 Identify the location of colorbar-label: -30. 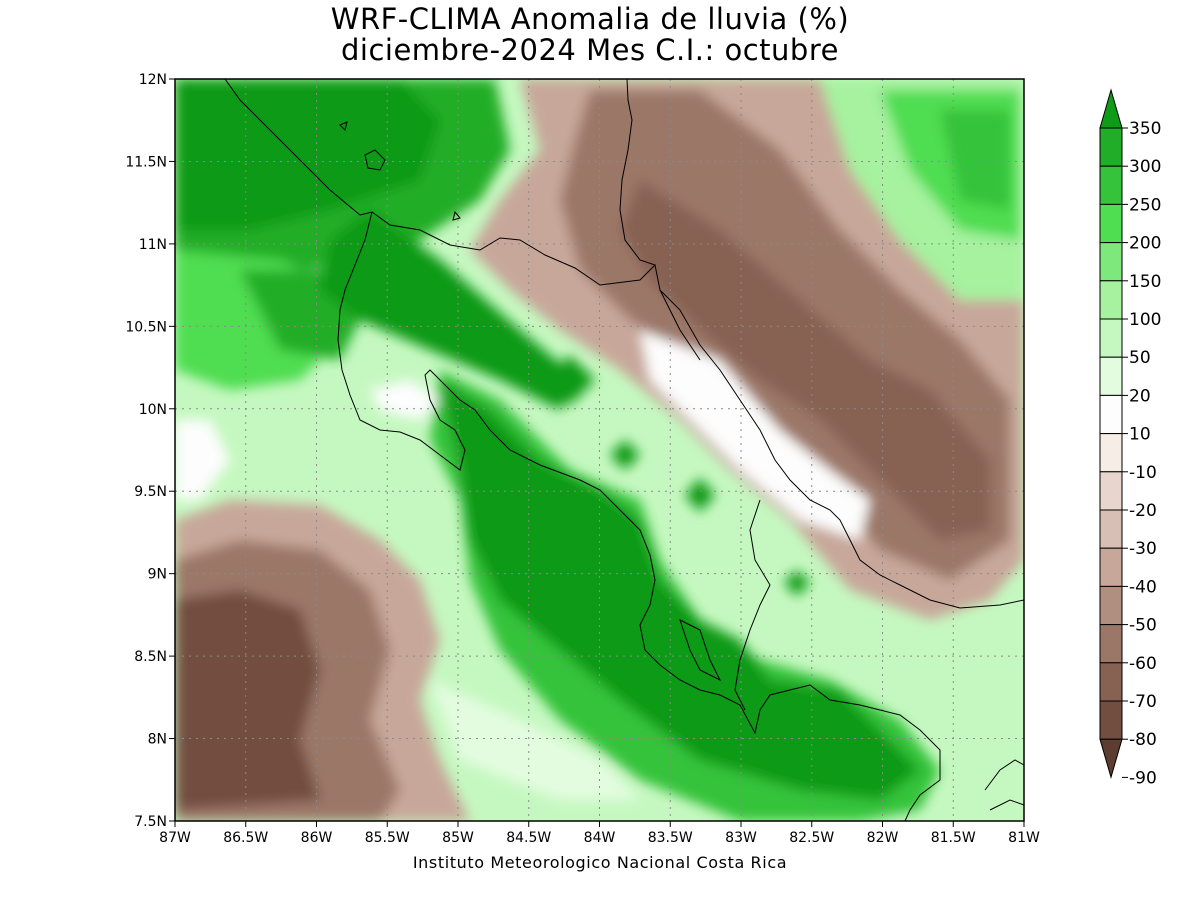
(1143, 549).